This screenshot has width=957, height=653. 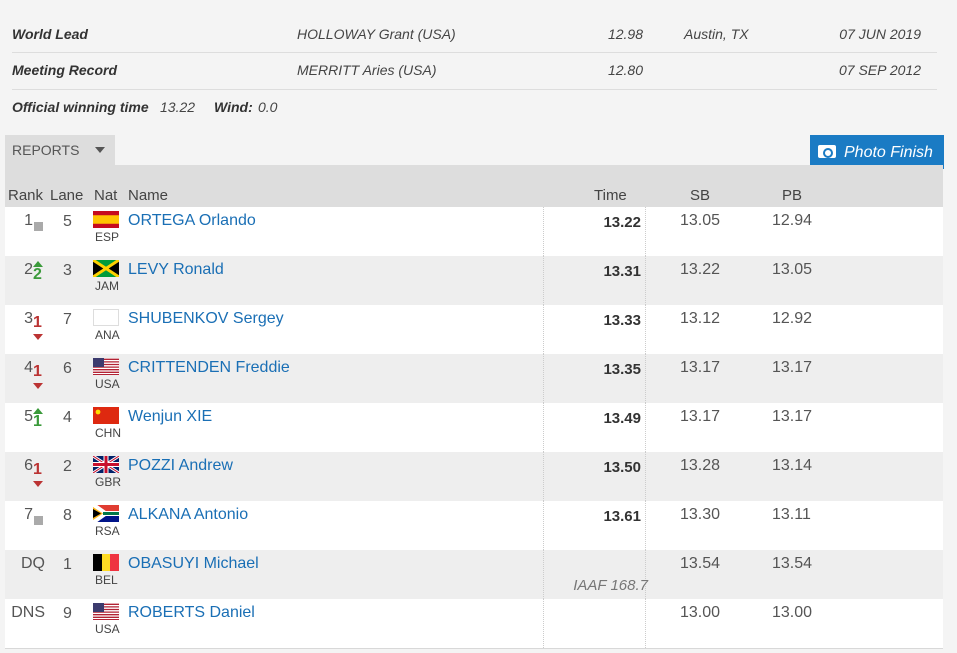 What do you see at coordinates (700, 318) in the screenshot?
I see `season-best: 13.12` at bounding box center [700, 318].